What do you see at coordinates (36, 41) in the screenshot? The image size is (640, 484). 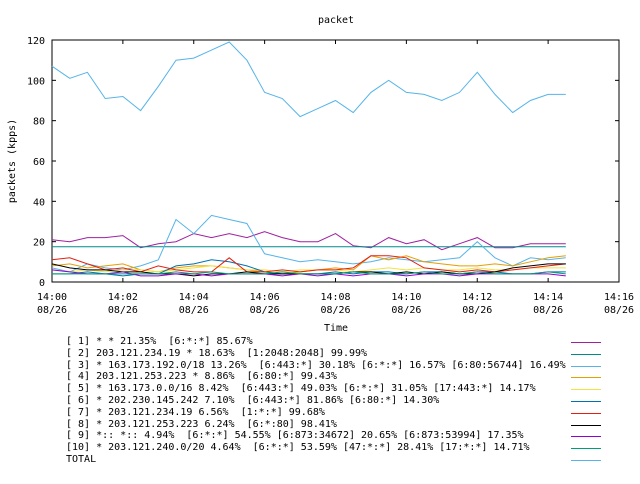 I see `y-tick-label: 120` at bounding box center [36, 41].